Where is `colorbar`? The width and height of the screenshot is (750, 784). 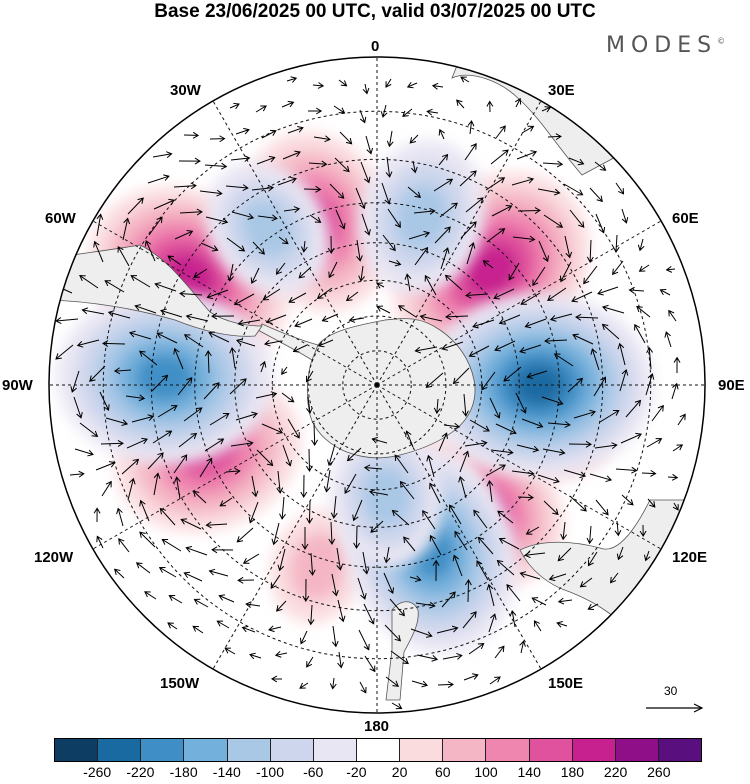 colorbar is located at coordinates (378, 750).